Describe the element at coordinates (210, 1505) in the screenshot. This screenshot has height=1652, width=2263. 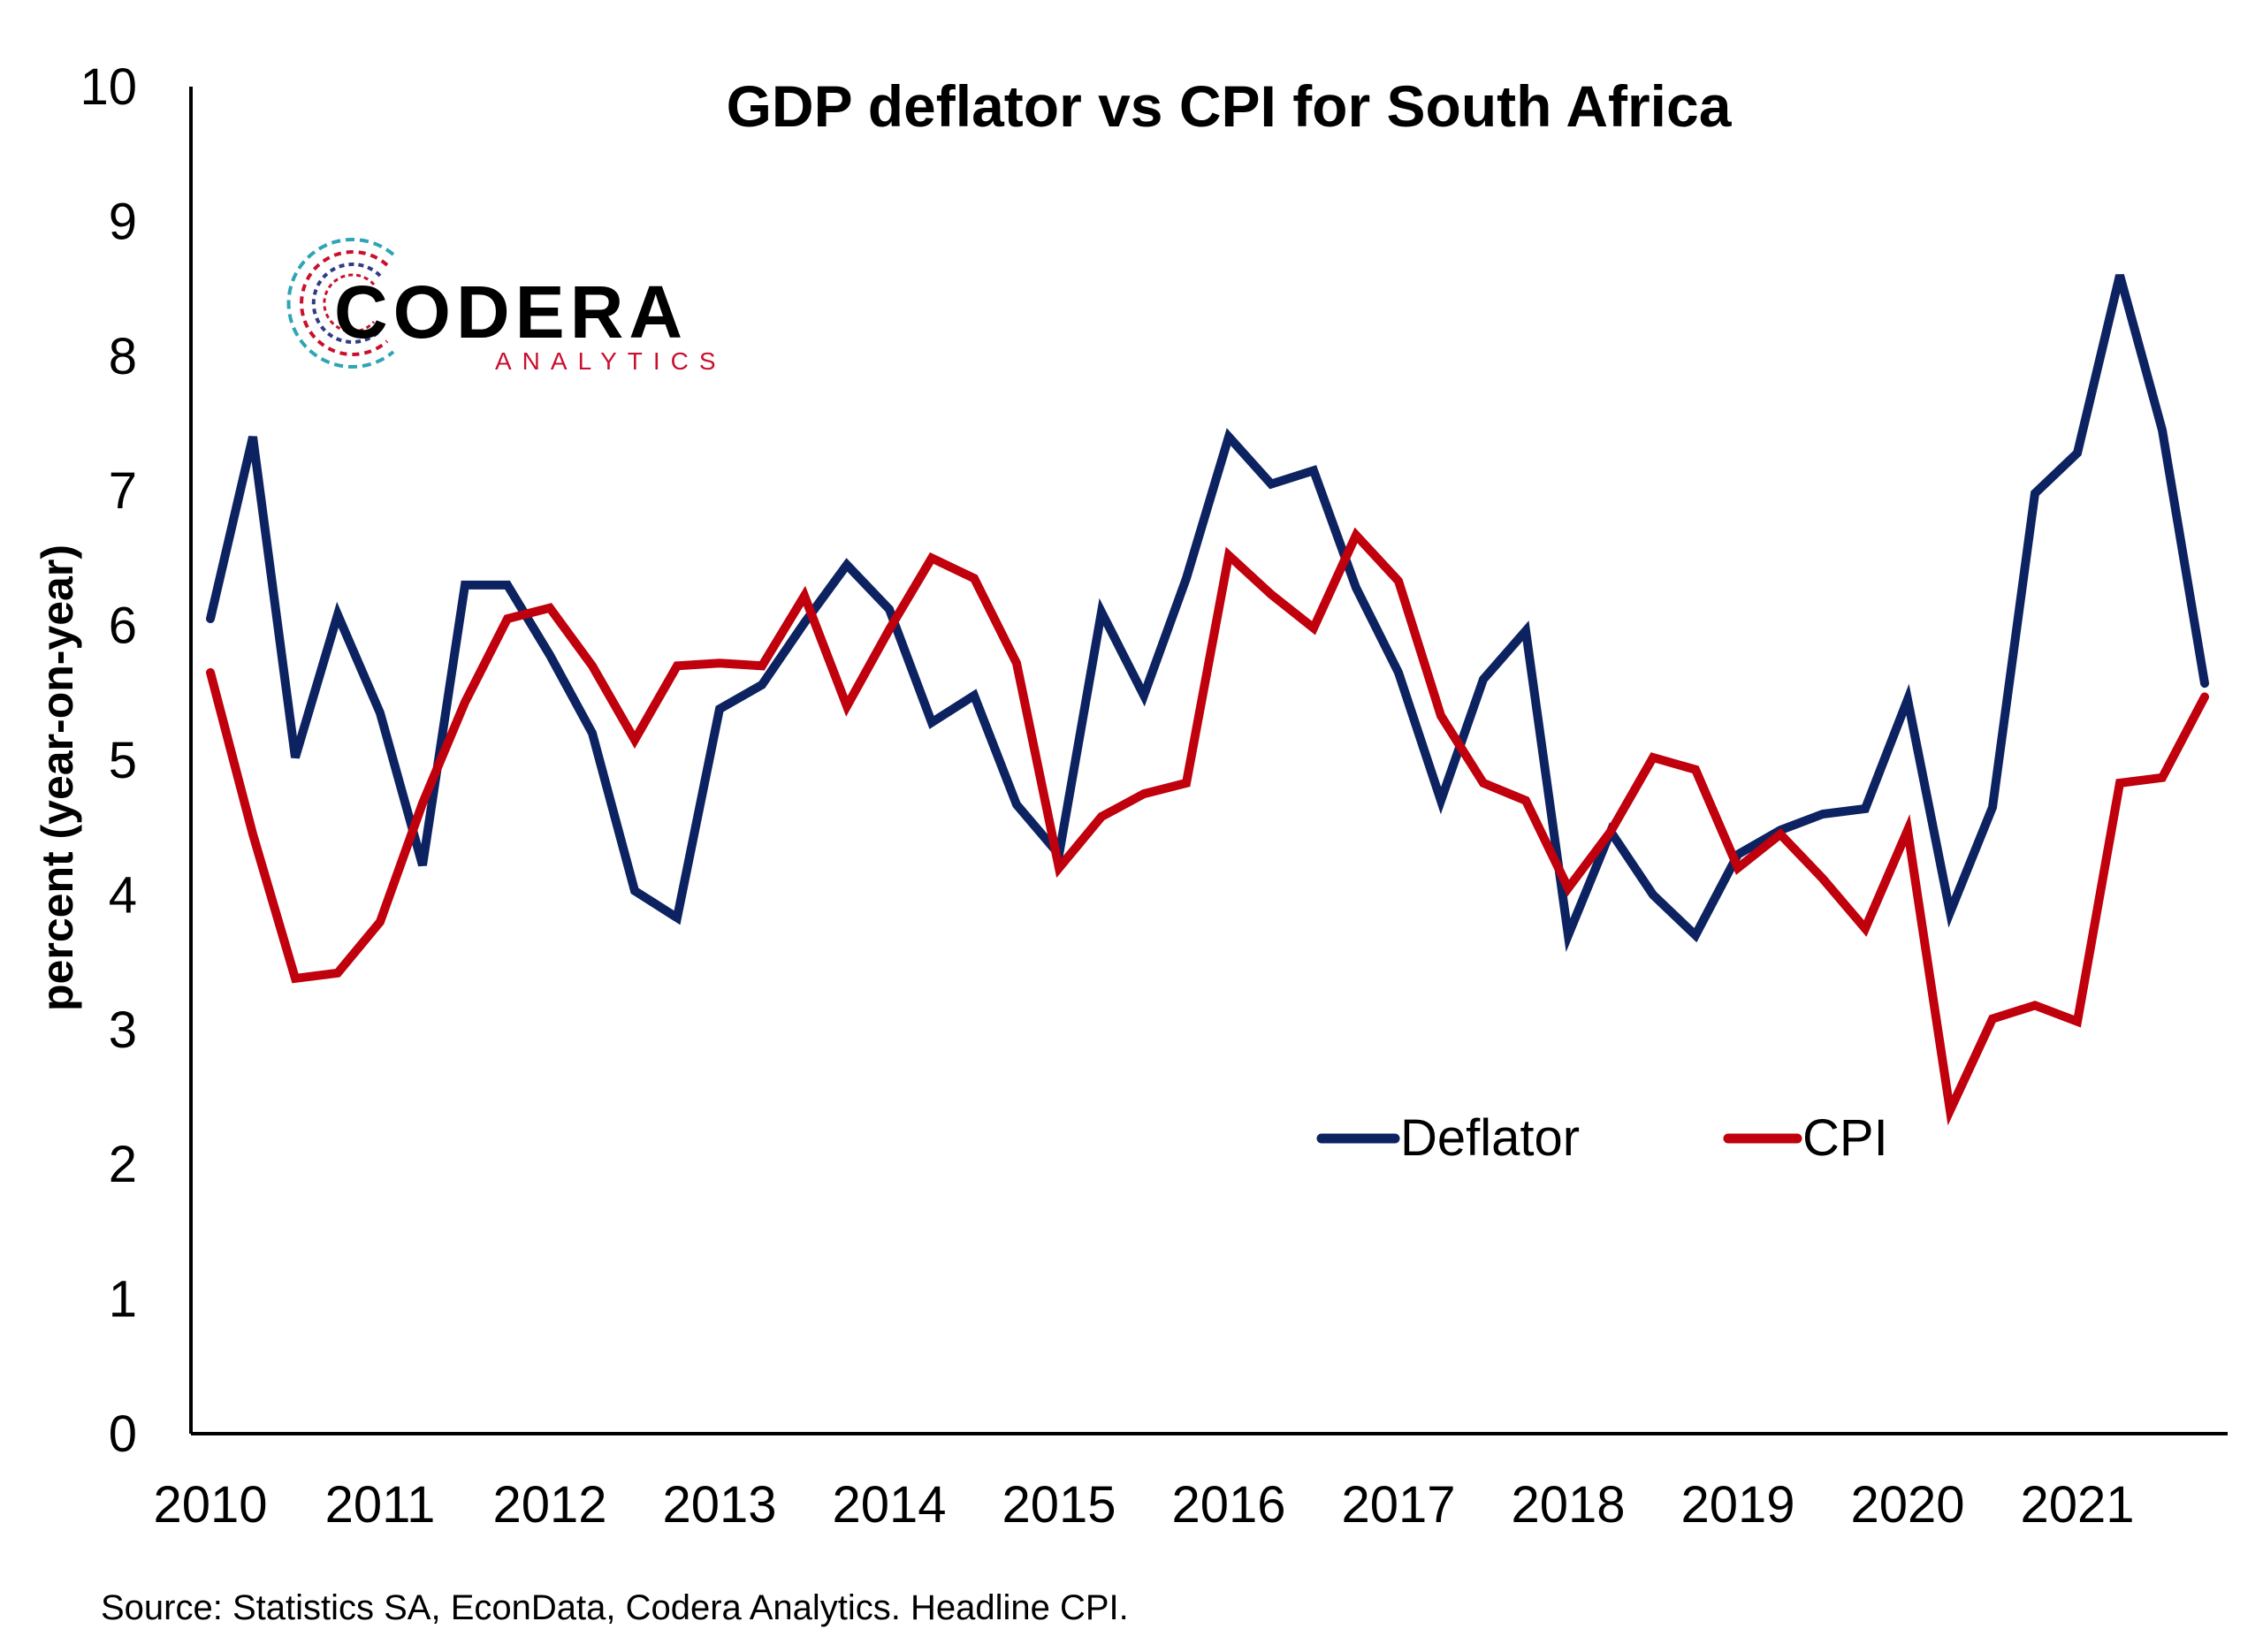
I see `x-tick-label: 2010` at that location.